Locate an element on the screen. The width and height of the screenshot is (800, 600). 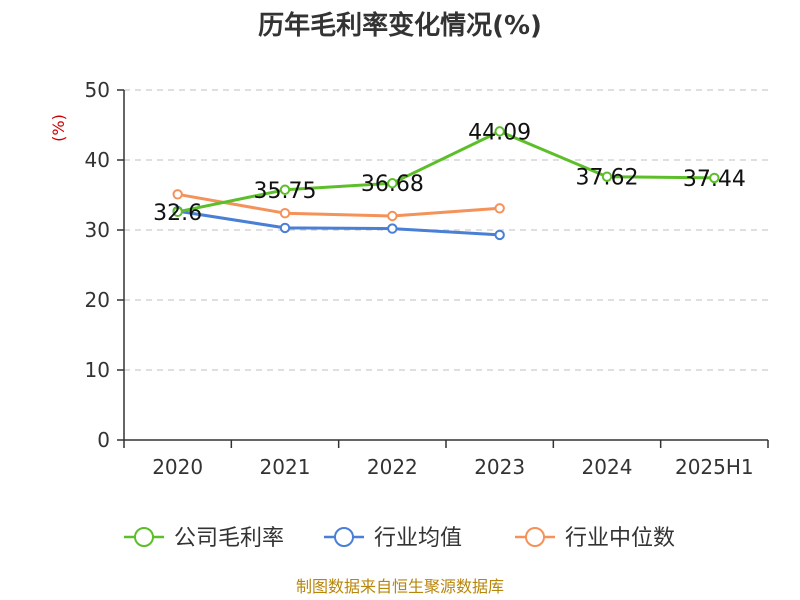
legend-label: 行业均值 is located at coordinates (418, 538).